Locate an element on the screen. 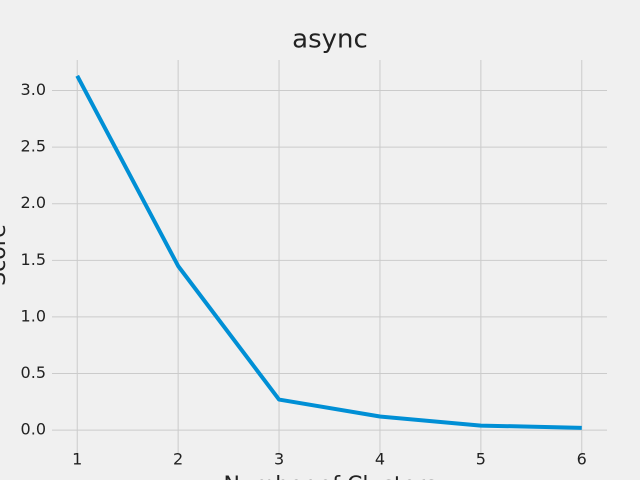 Image resolution: width=640 pixels, height=480 pixels. x-tick-label: 6 is located at coordinates (582, 459).